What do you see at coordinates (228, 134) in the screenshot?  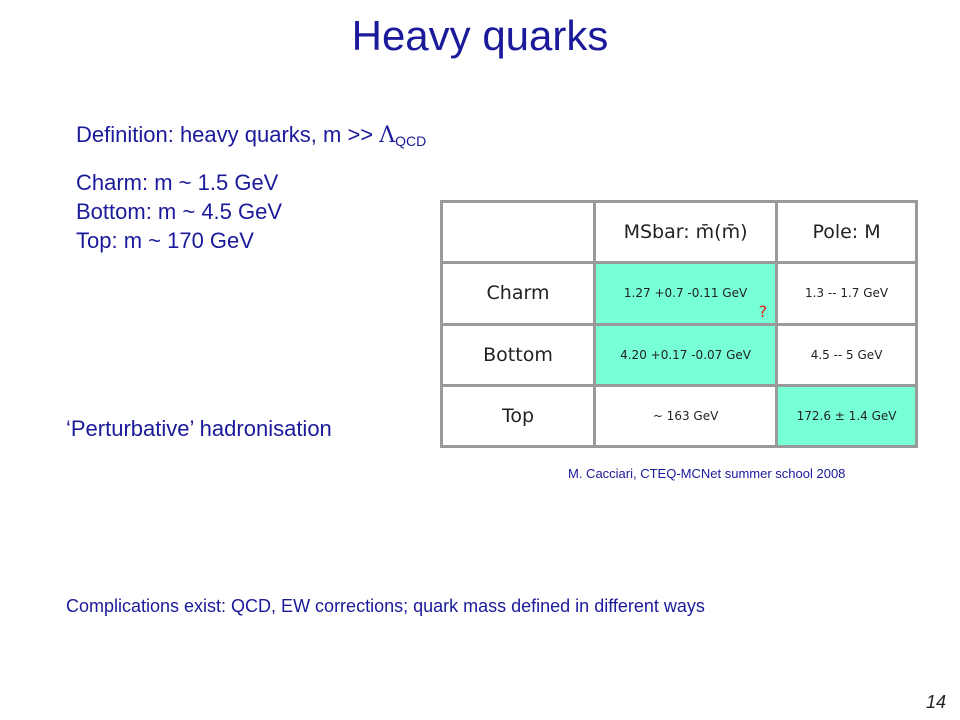 I see `definition-text: Definition: heavy quarks, m >>` at bounding box center [228, 134].